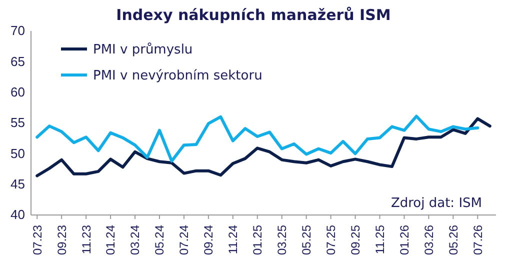 The height and width of the screenshot is (264, 507). What do you see at coordinates (143, 50) in the screenshot?
I see `legend-label: PMI v průmyslu` at bounding box center [143, 50].